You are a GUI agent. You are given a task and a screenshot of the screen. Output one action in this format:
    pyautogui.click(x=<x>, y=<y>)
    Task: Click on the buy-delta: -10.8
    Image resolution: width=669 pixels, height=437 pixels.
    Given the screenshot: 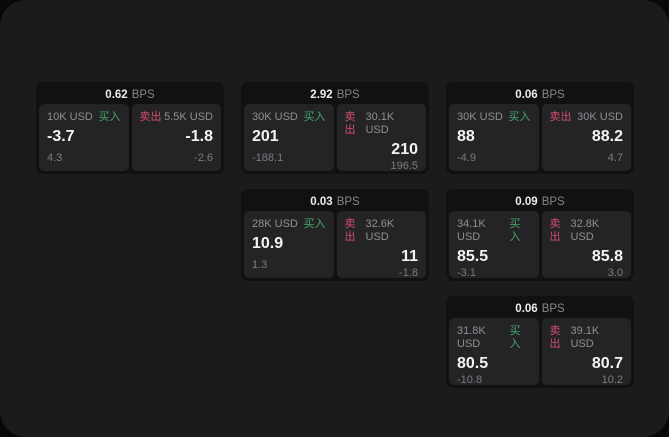 What is the action you would take?
    pyautogui.click(x=470, y=380)
    